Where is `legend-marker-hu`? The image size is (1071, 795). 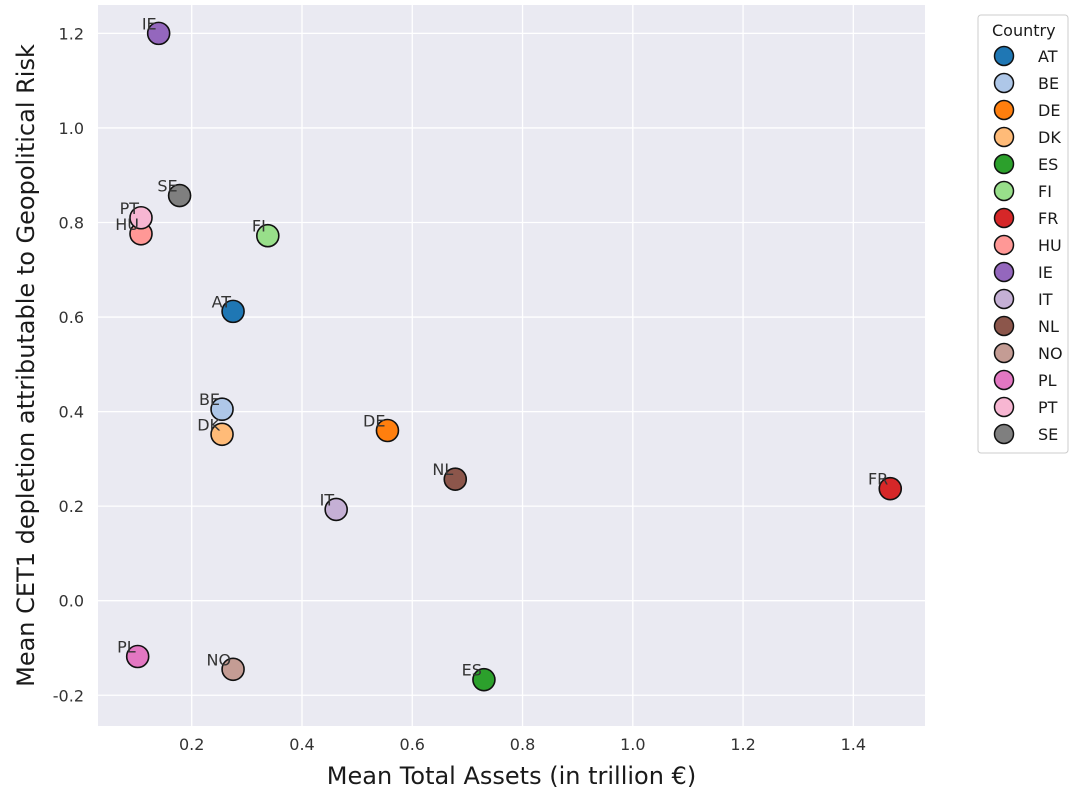
legend-marker-hu is located at coordinates (1004, 245).